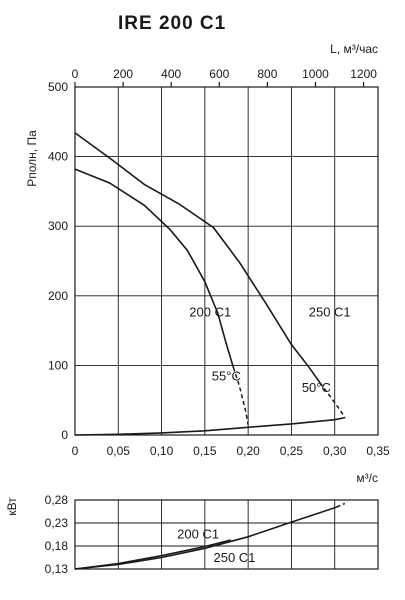  I want to click on y-tick-label: 0, so click(64, 435).